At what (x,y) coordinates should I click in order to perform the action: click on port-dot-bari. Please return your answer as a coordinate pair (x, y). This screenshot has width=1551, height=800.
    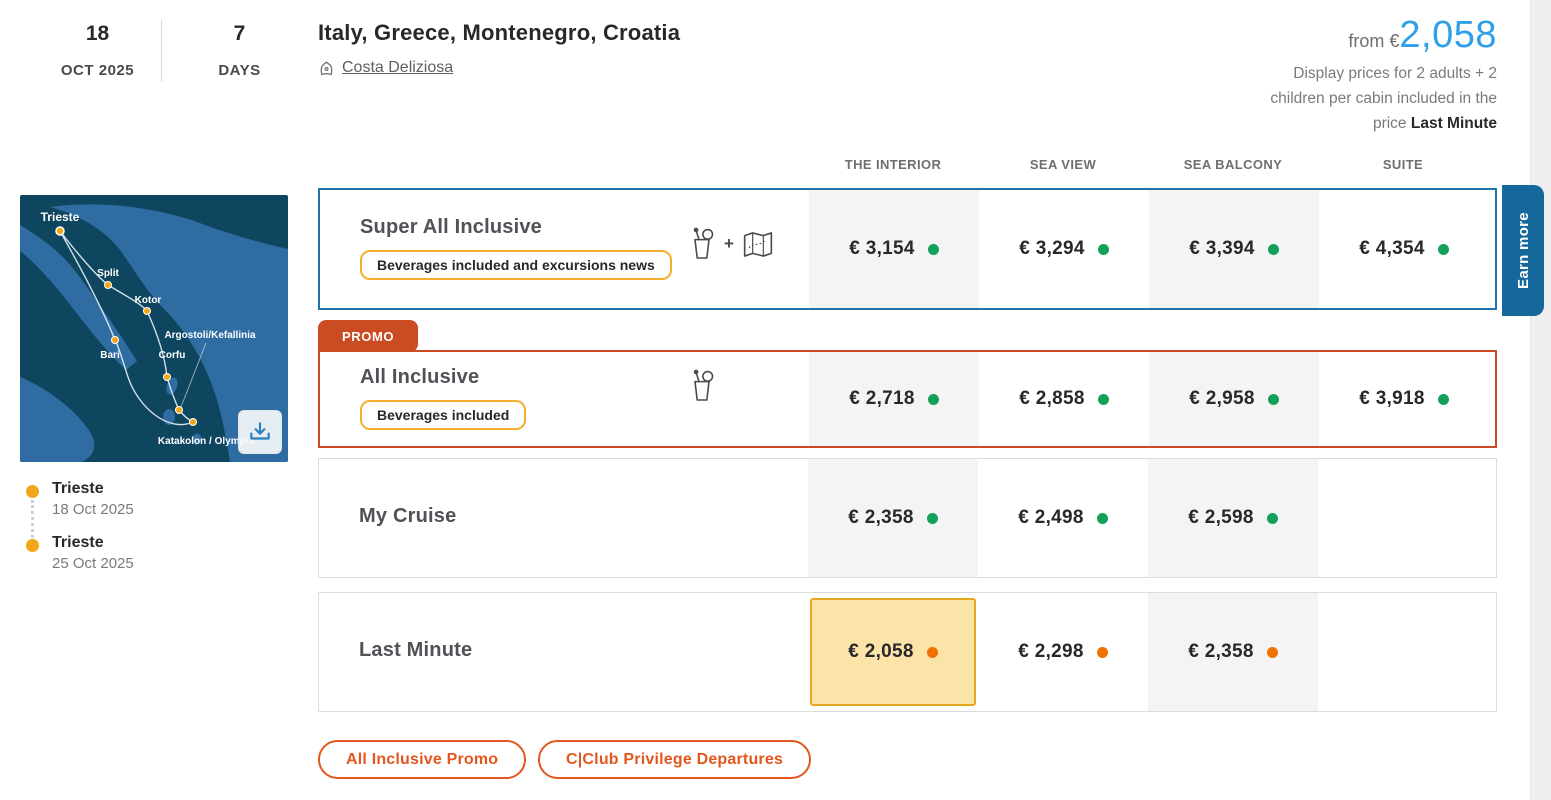
    Looking at the image, I should click on (115, 340).